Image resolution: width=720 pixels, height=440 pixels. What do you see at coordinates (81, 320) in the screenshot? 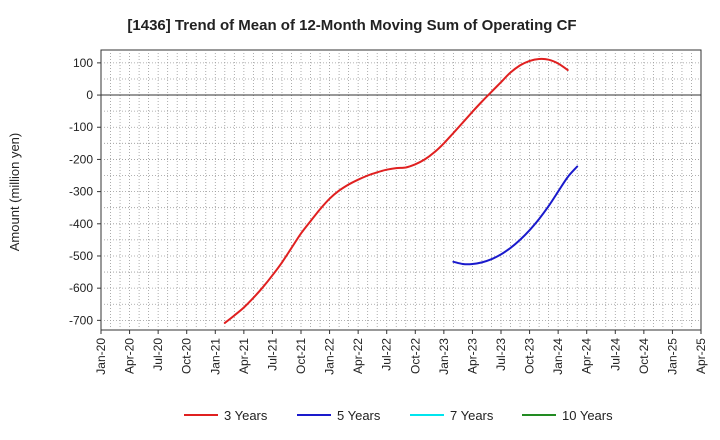
I see `y-tick-label: -700` at bounding box center [81, 320].